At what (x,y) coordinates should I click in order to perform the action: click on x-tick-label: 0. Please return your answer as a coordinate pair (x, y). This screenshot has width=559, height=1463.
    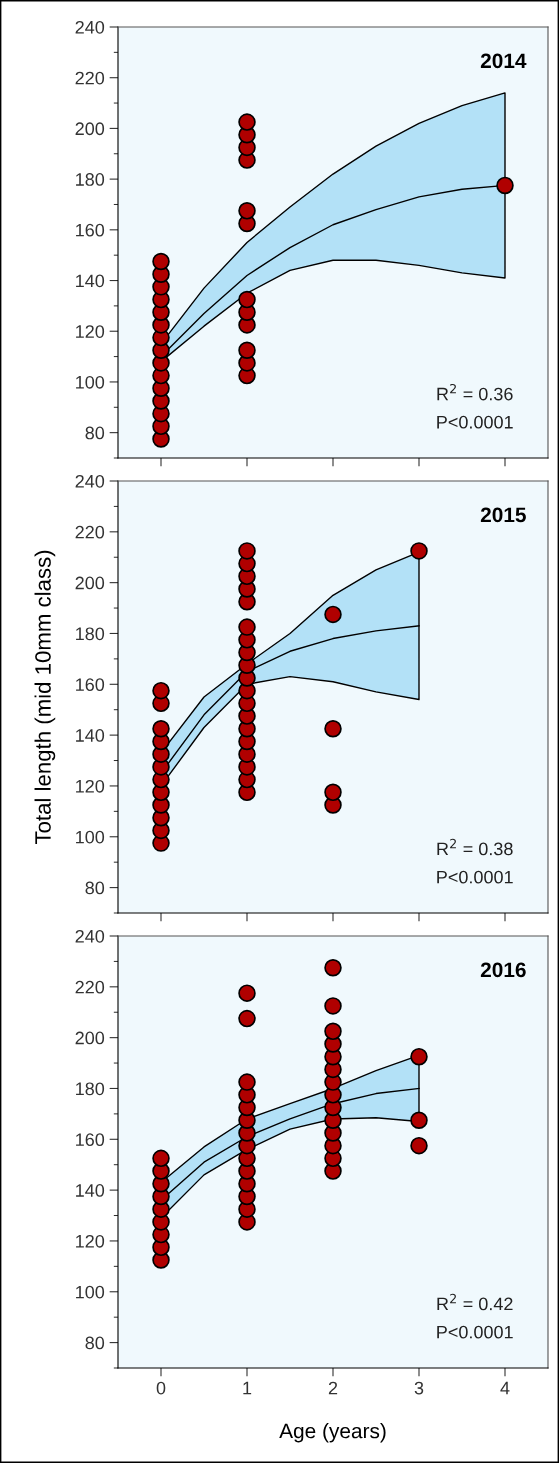
    Looking at the image, I should click on (161, 1388).